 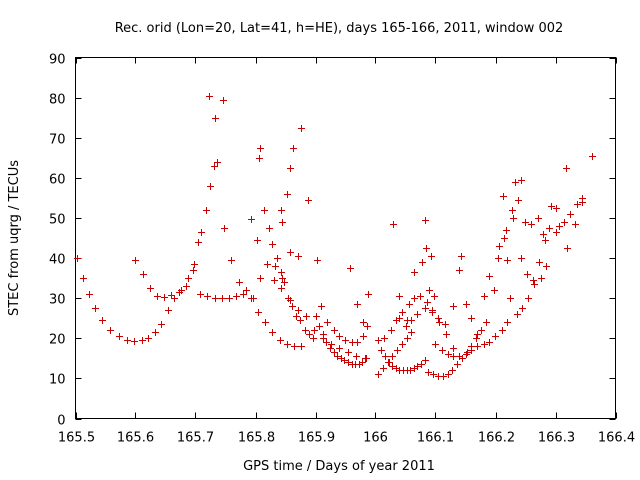 What do you see at coordinates (195, 438) in the screenshot?
I see `x-tick-label: 165.7` at bounding box center [195, 438].